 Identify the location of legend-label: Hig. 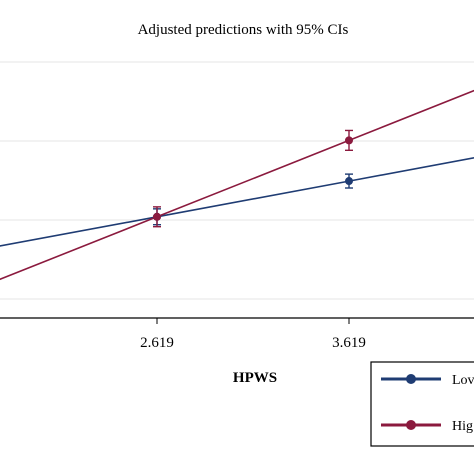
(462, 426).